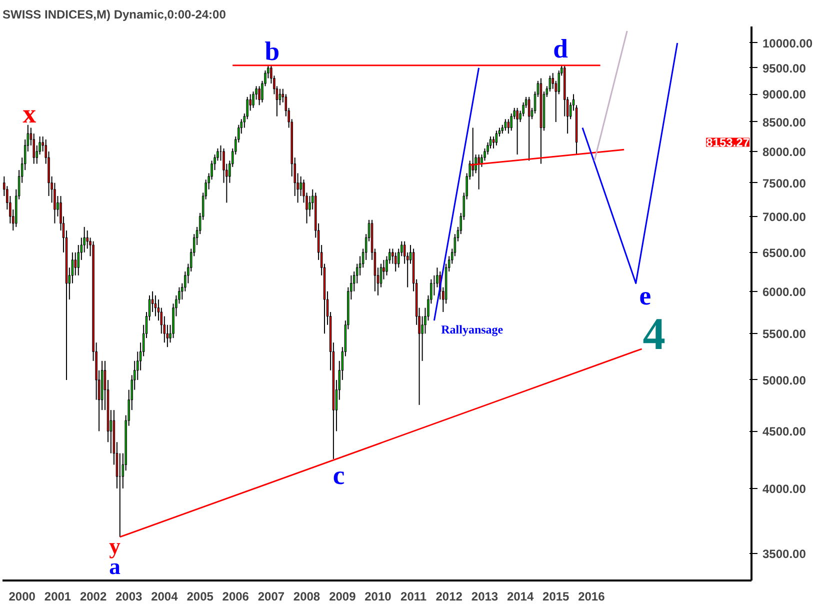  I want to click on x-tick-label: 2008, so click(306, 597).